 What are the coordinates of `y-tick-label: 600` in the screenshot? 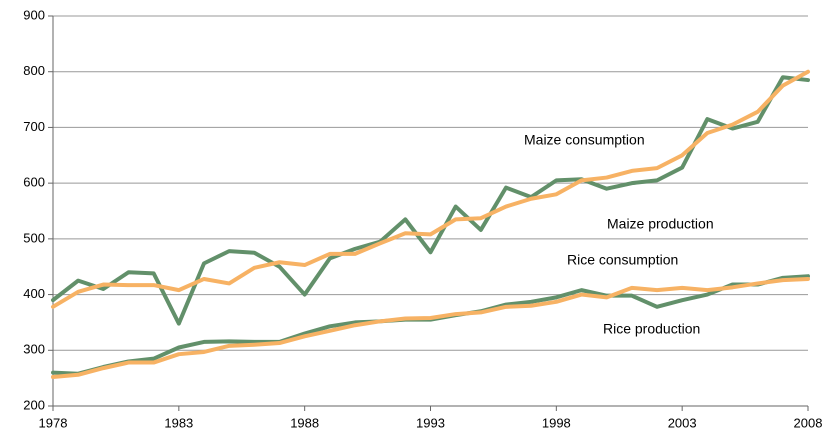 It's located at (34, 182).